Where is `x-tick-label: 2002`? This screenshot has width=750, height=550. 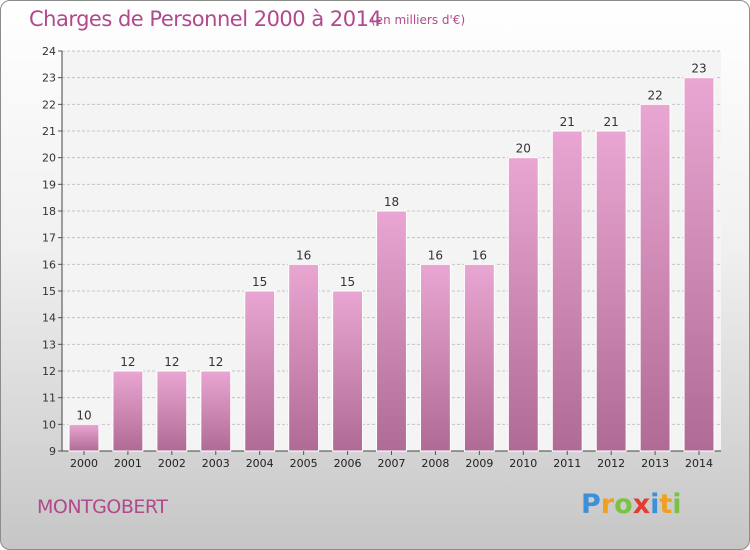
x-tick-label: 2002 is located at coordinates (172, 463).